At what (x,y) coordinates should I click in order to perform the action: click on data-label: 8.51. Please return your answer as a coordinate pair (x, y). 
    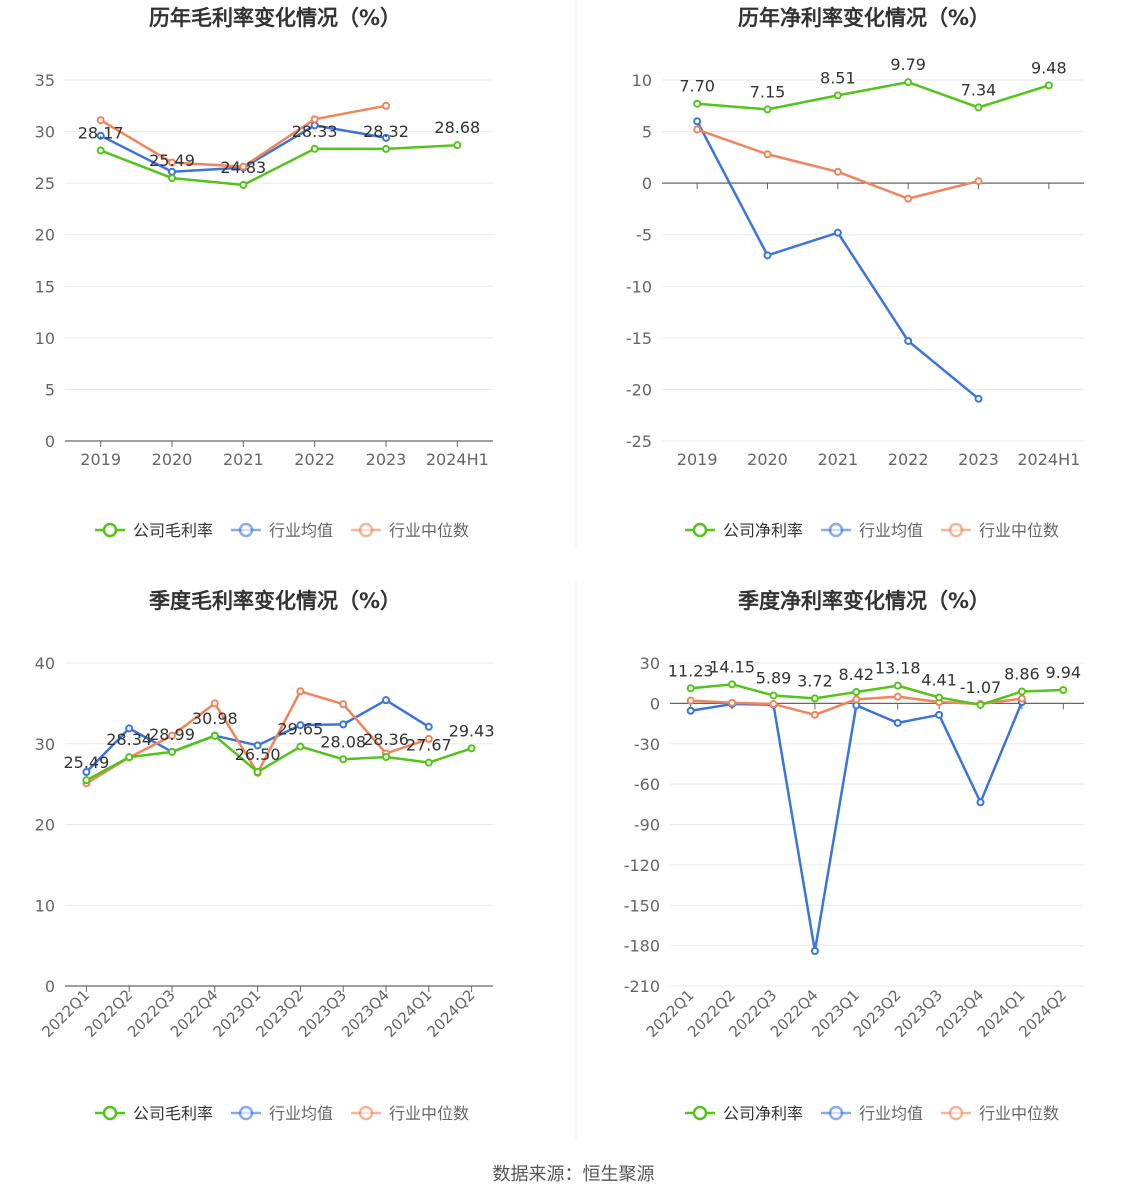
    Looking at the image, I should click on (838, 77).